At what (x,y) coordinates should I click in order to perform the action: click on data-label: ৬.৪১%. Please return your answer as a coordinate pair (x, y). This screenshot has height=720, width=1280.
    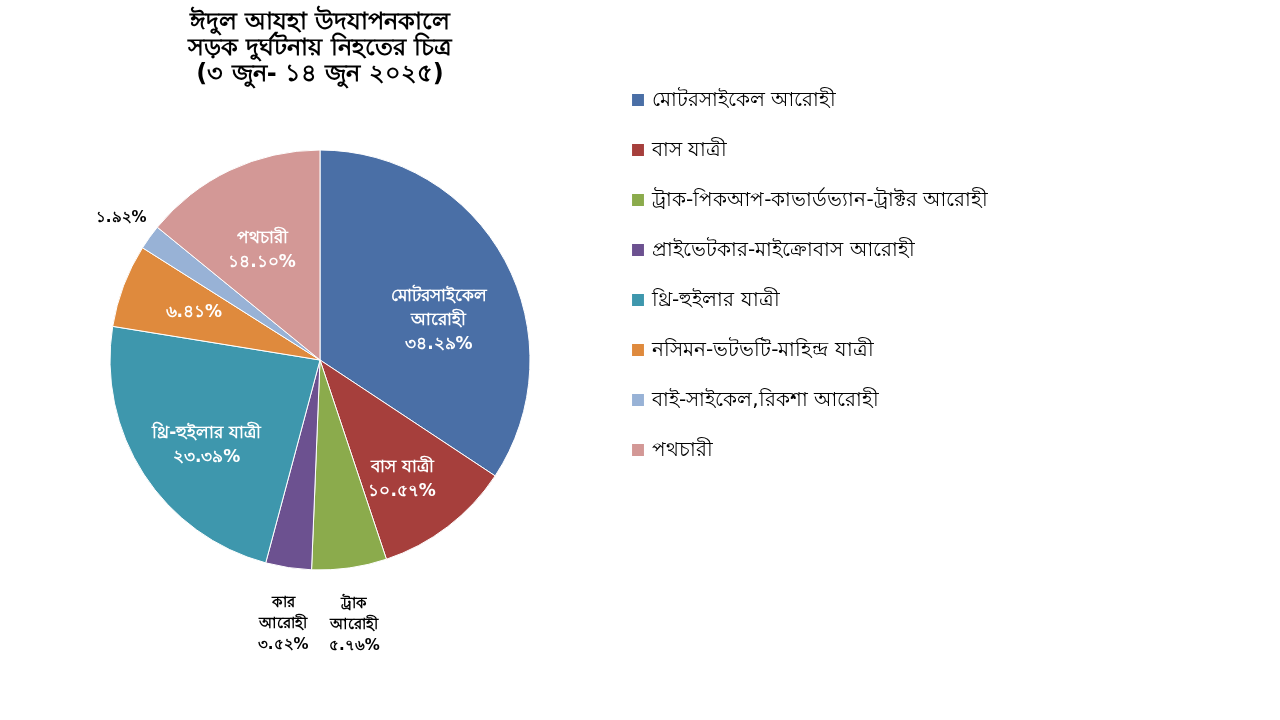
    Looking at the image, I should click on (194, 311).